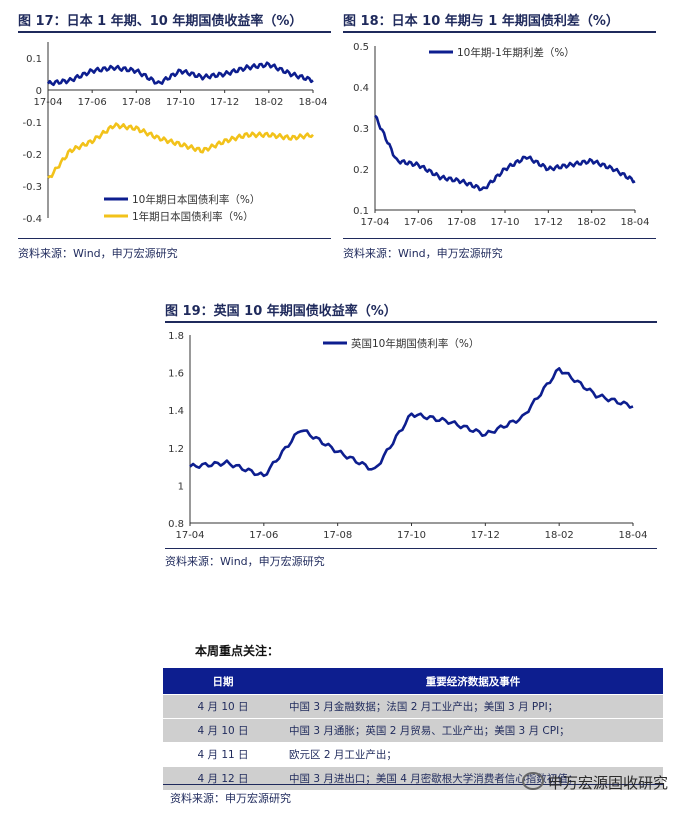  I want to click on row-date: 4 月 12 日, so click(223, 778).